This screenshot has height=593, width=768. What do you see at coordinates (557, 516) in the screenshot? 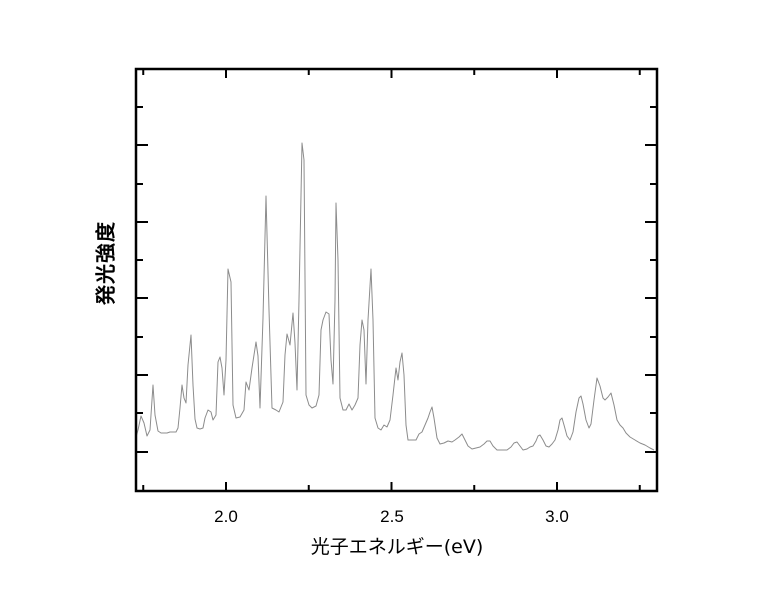
I see `x-tick-label: 3.0` at bounding box center [557, 516].